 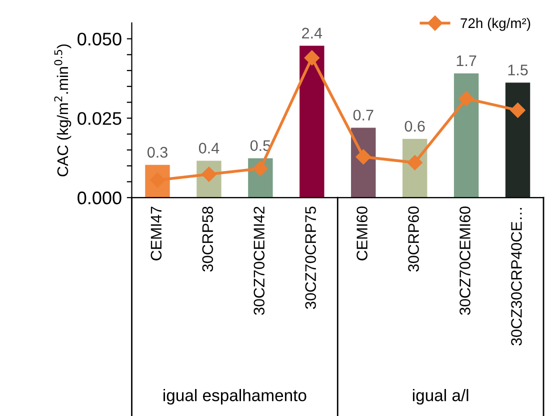 What do you see at coordinates (259, 260) in the screenshot?
I see `x-tick-label: 30CZ70CEMI42` at bounding box center [259, 260].